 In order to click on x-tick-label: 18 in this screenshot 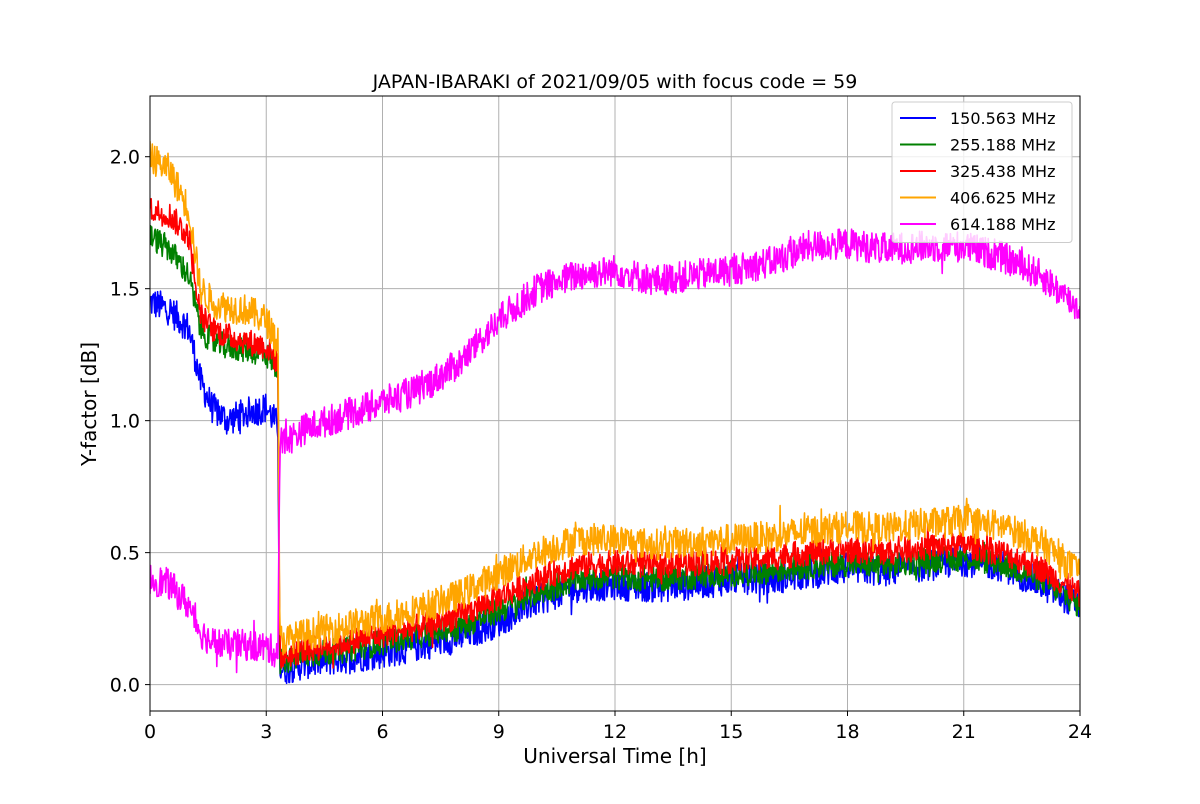, I will do `click(847, 732)`.